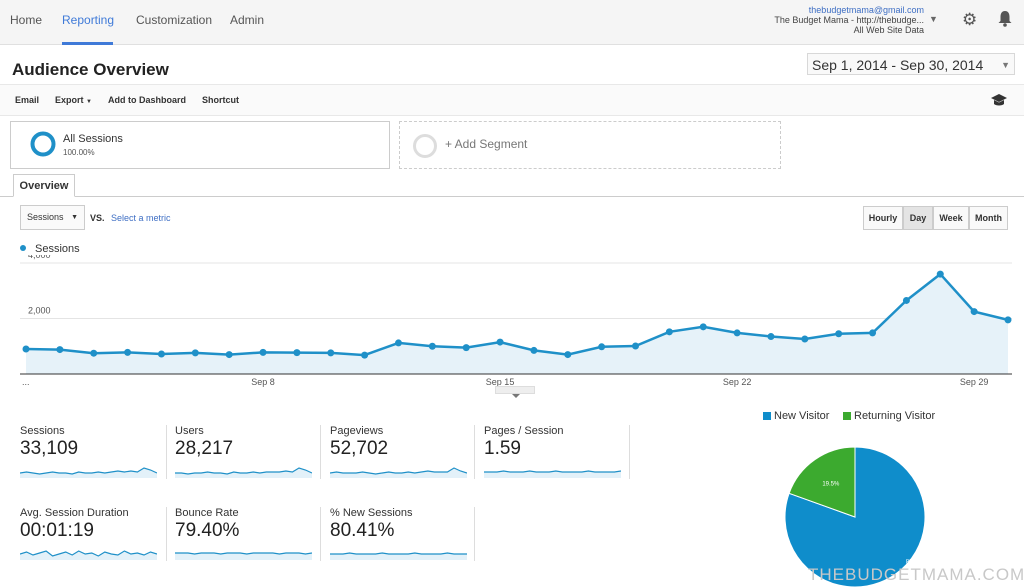  Describe the element at coordinates (918, 218) in the screenshot. I see `granularity-day: Day` at that location.